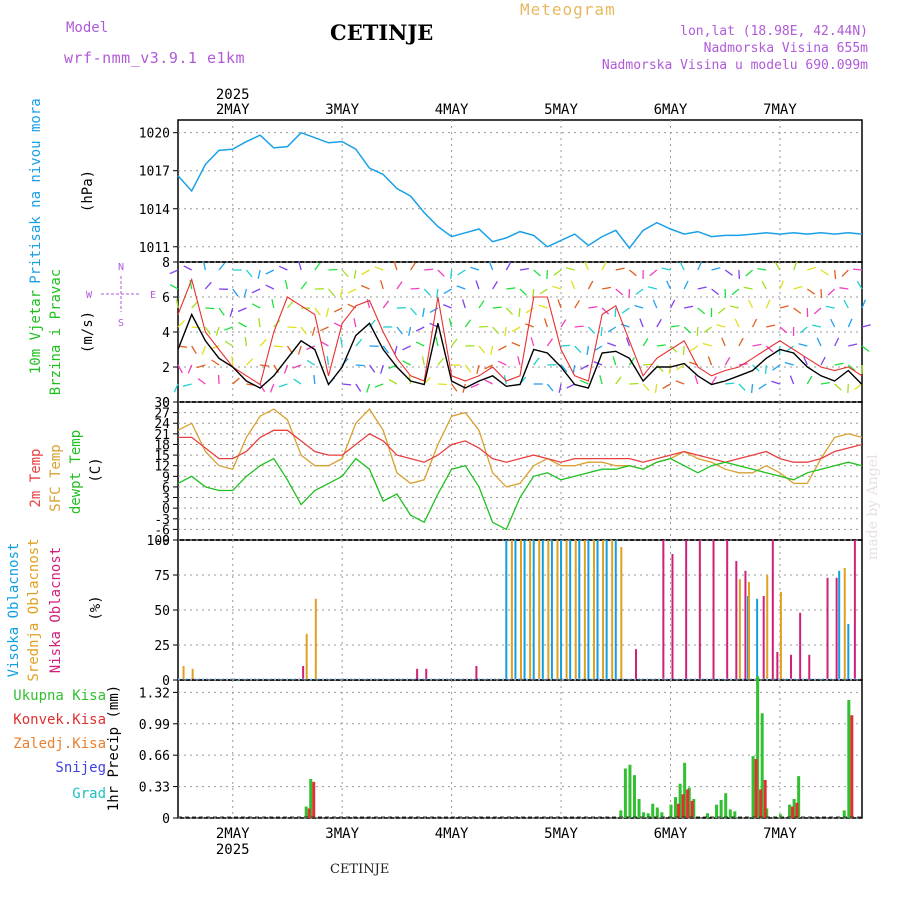  What do you see at coordinates (155, 58) in the screenshot?
I see `model-name: wrf-nmm_v3.9.1 e1km` at bounding box center [155, 58].